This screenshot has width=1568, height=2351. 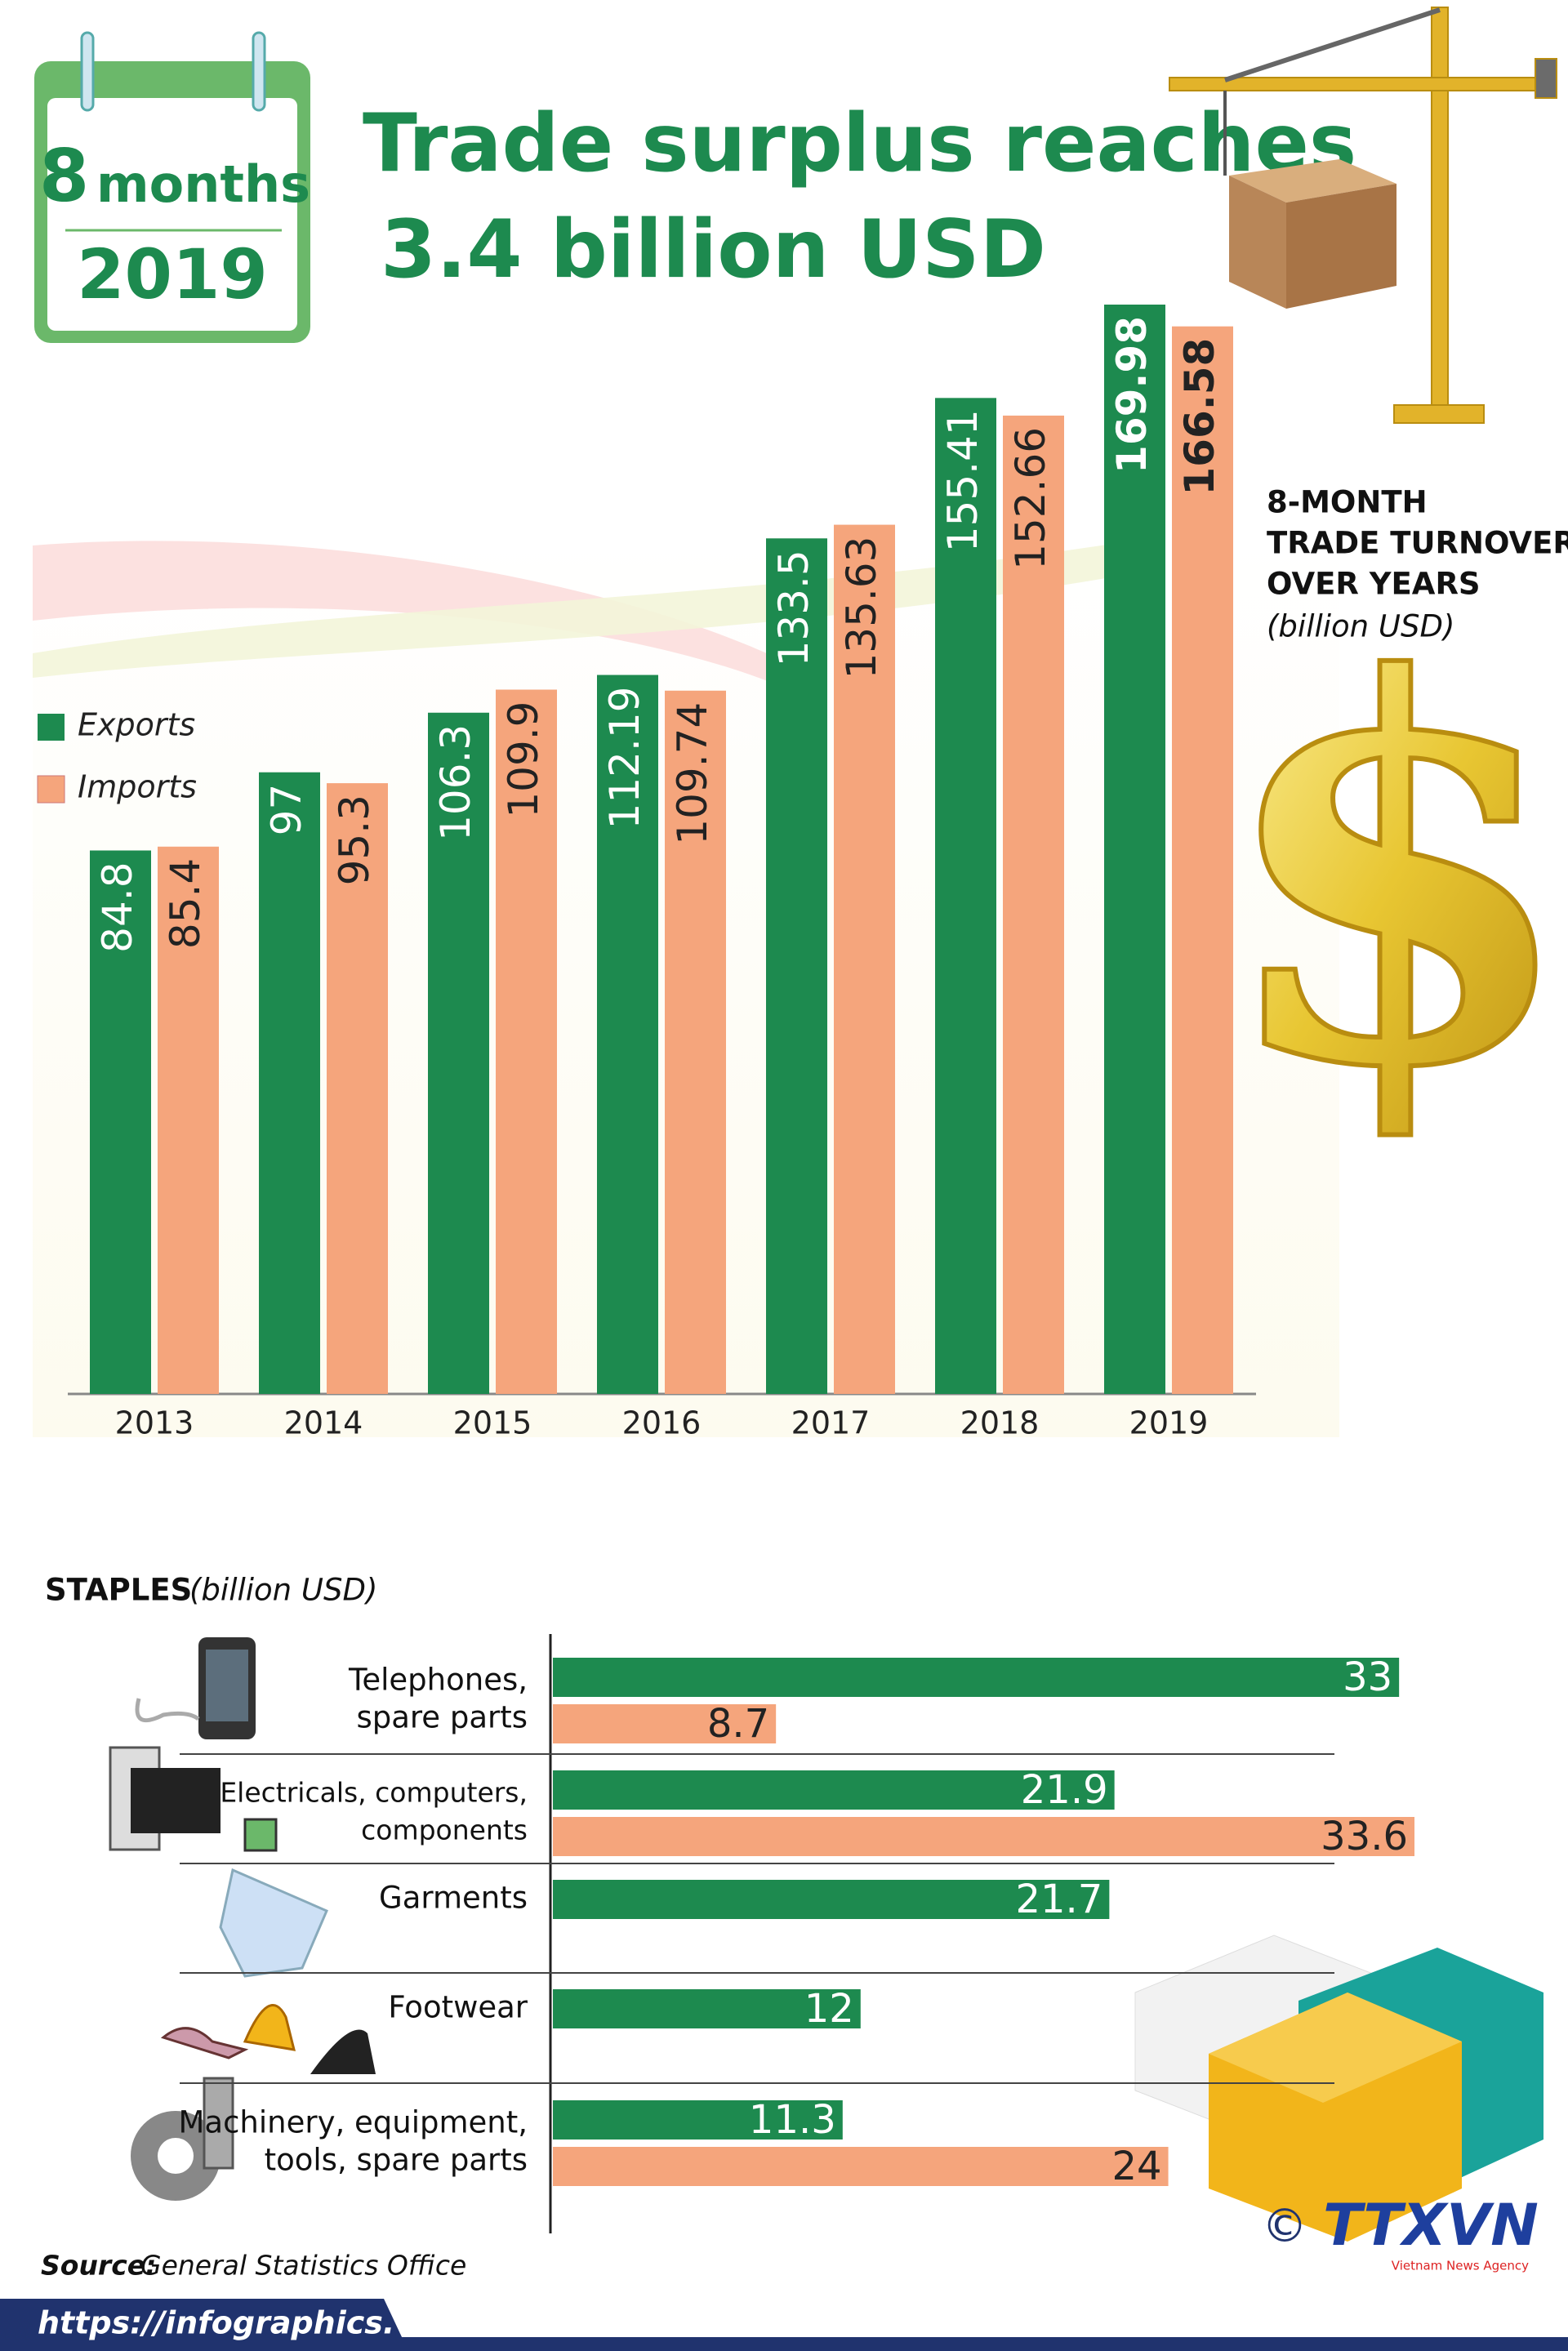 I want to click on category-label: Machinery, equipment,, so click(x=353, y=2122).